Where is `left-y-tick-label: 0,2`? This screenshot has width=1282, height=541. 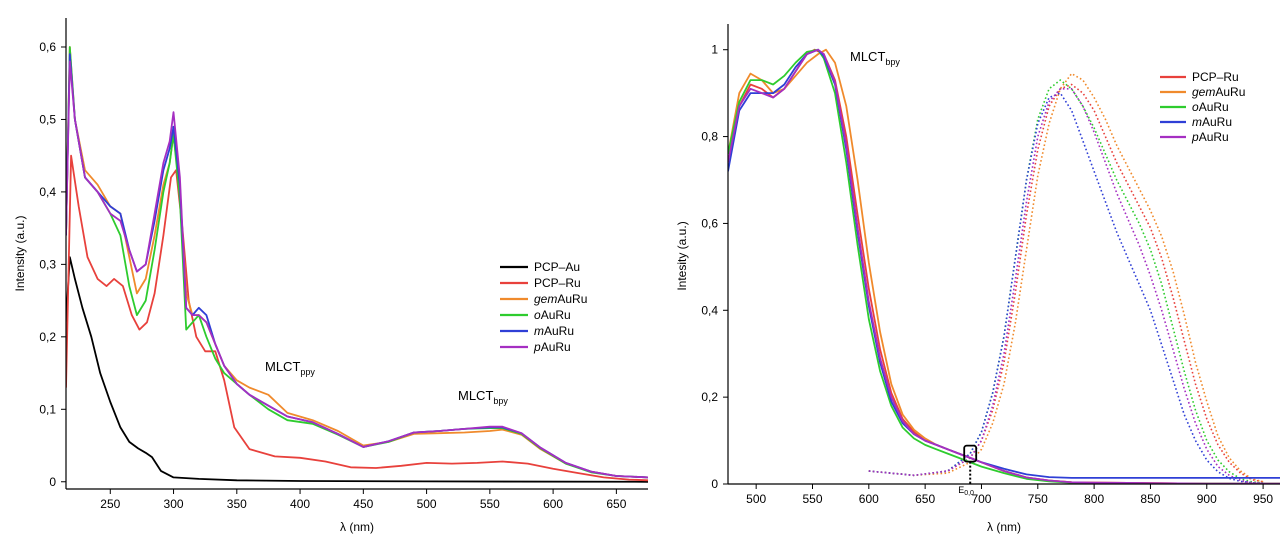 left-y-tick-label: 0,2 is located at coordinates (47, 337).